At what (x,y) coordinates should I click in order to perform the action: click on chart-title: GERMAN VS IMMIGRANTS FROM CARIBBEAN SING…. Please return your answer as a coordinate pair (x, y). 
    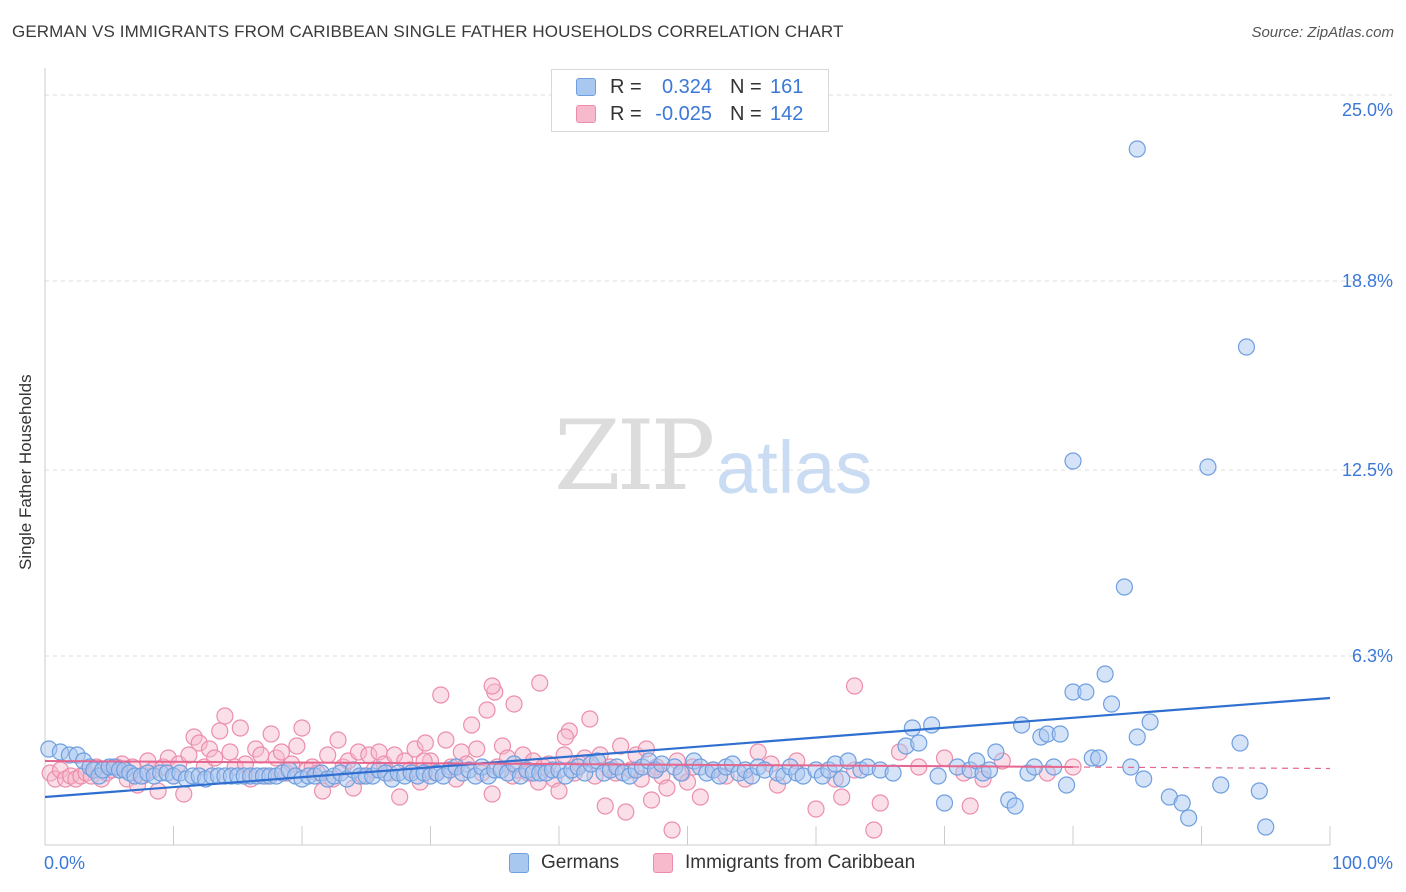
    Looking at the image, I should click on (428, 31).